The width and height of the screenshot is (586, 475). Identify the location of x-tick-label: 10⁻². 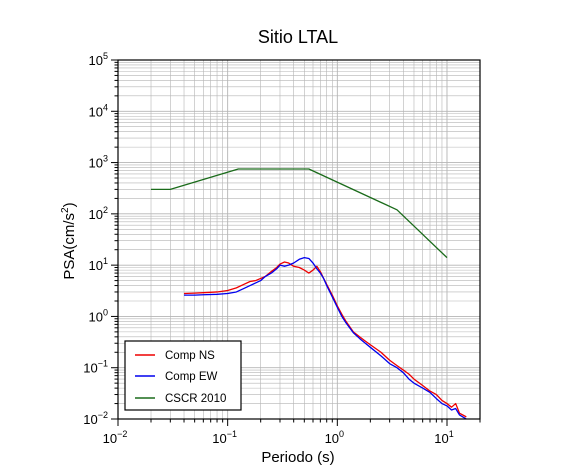
(115, 437).